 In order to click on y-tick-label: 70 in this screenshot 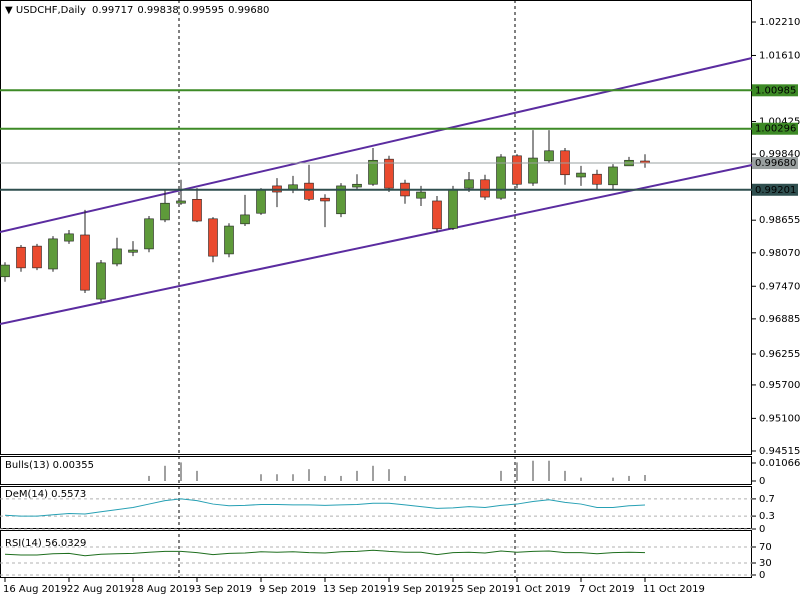, I will do `click(765, 547)`.